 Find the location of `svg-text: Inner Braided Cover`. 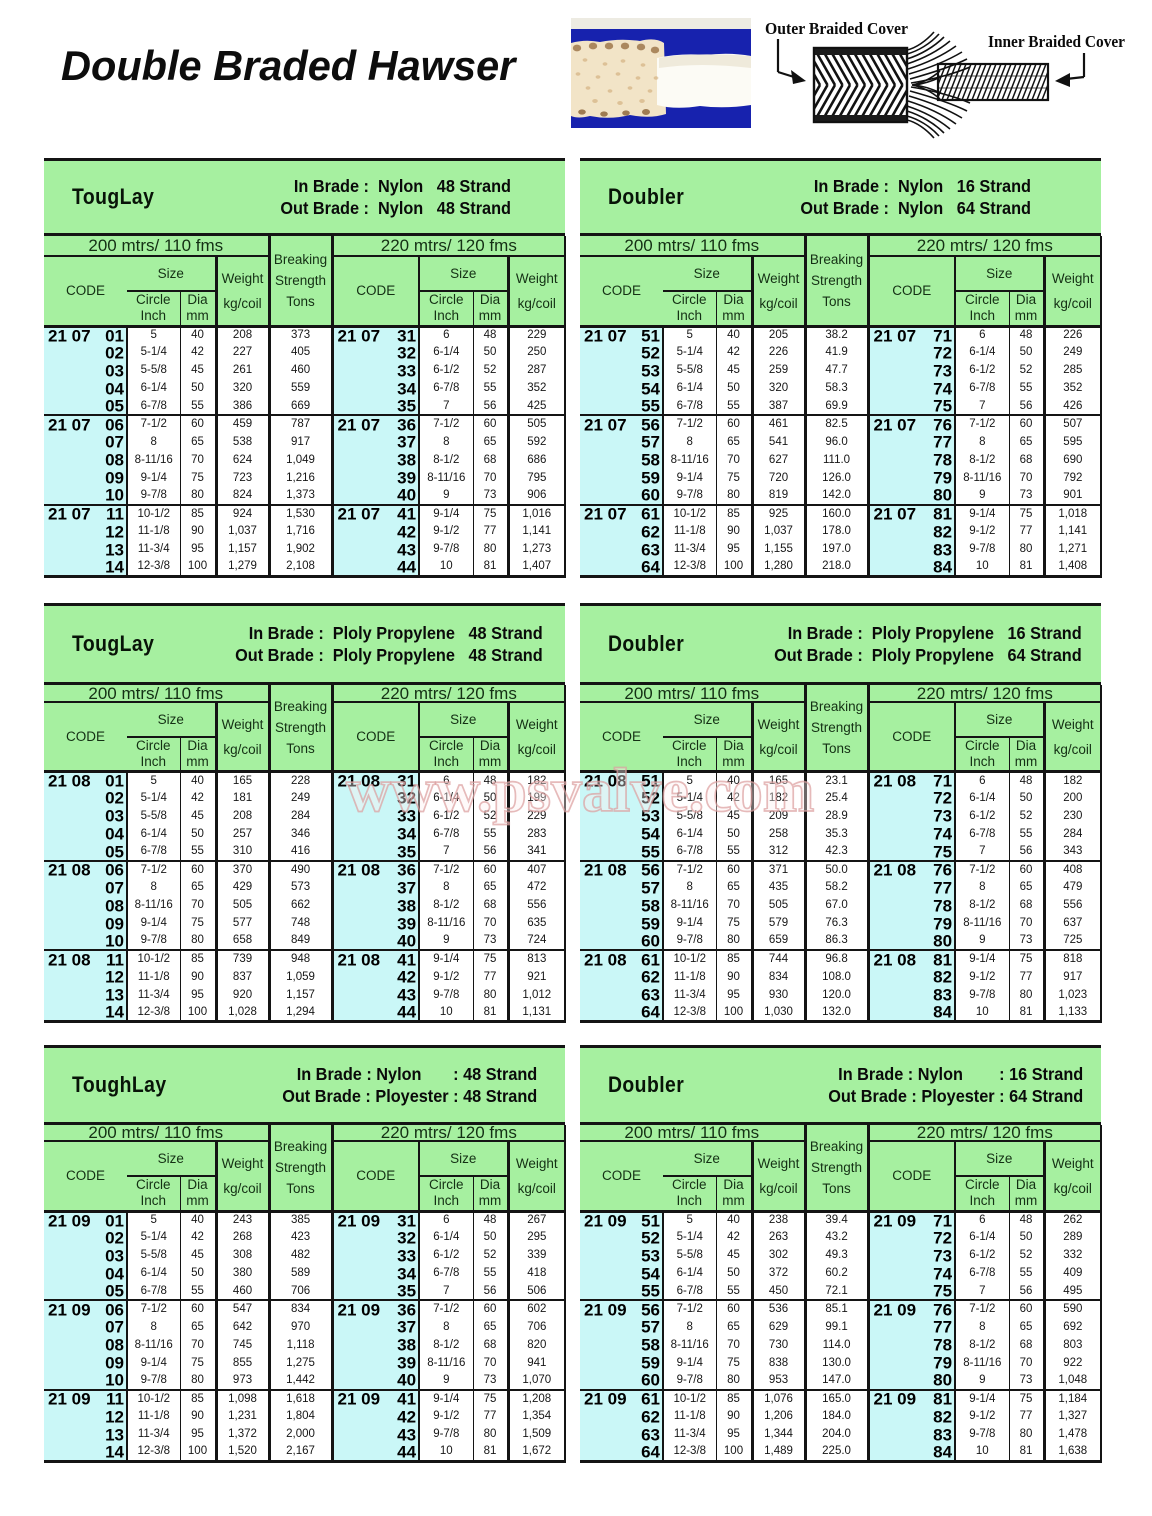

svg-text: Inner Braided Cover is located at coordinates (1056, 41).